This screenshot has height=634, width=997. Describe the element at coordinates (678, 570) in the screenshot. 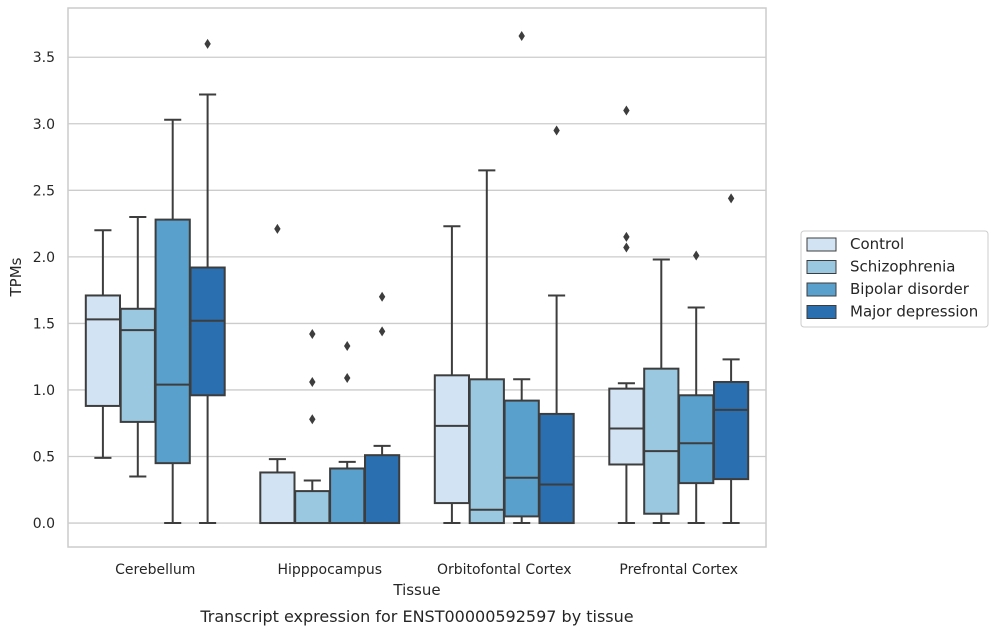

I see `x-tick-label: Prefrontal Cortex` at that location.